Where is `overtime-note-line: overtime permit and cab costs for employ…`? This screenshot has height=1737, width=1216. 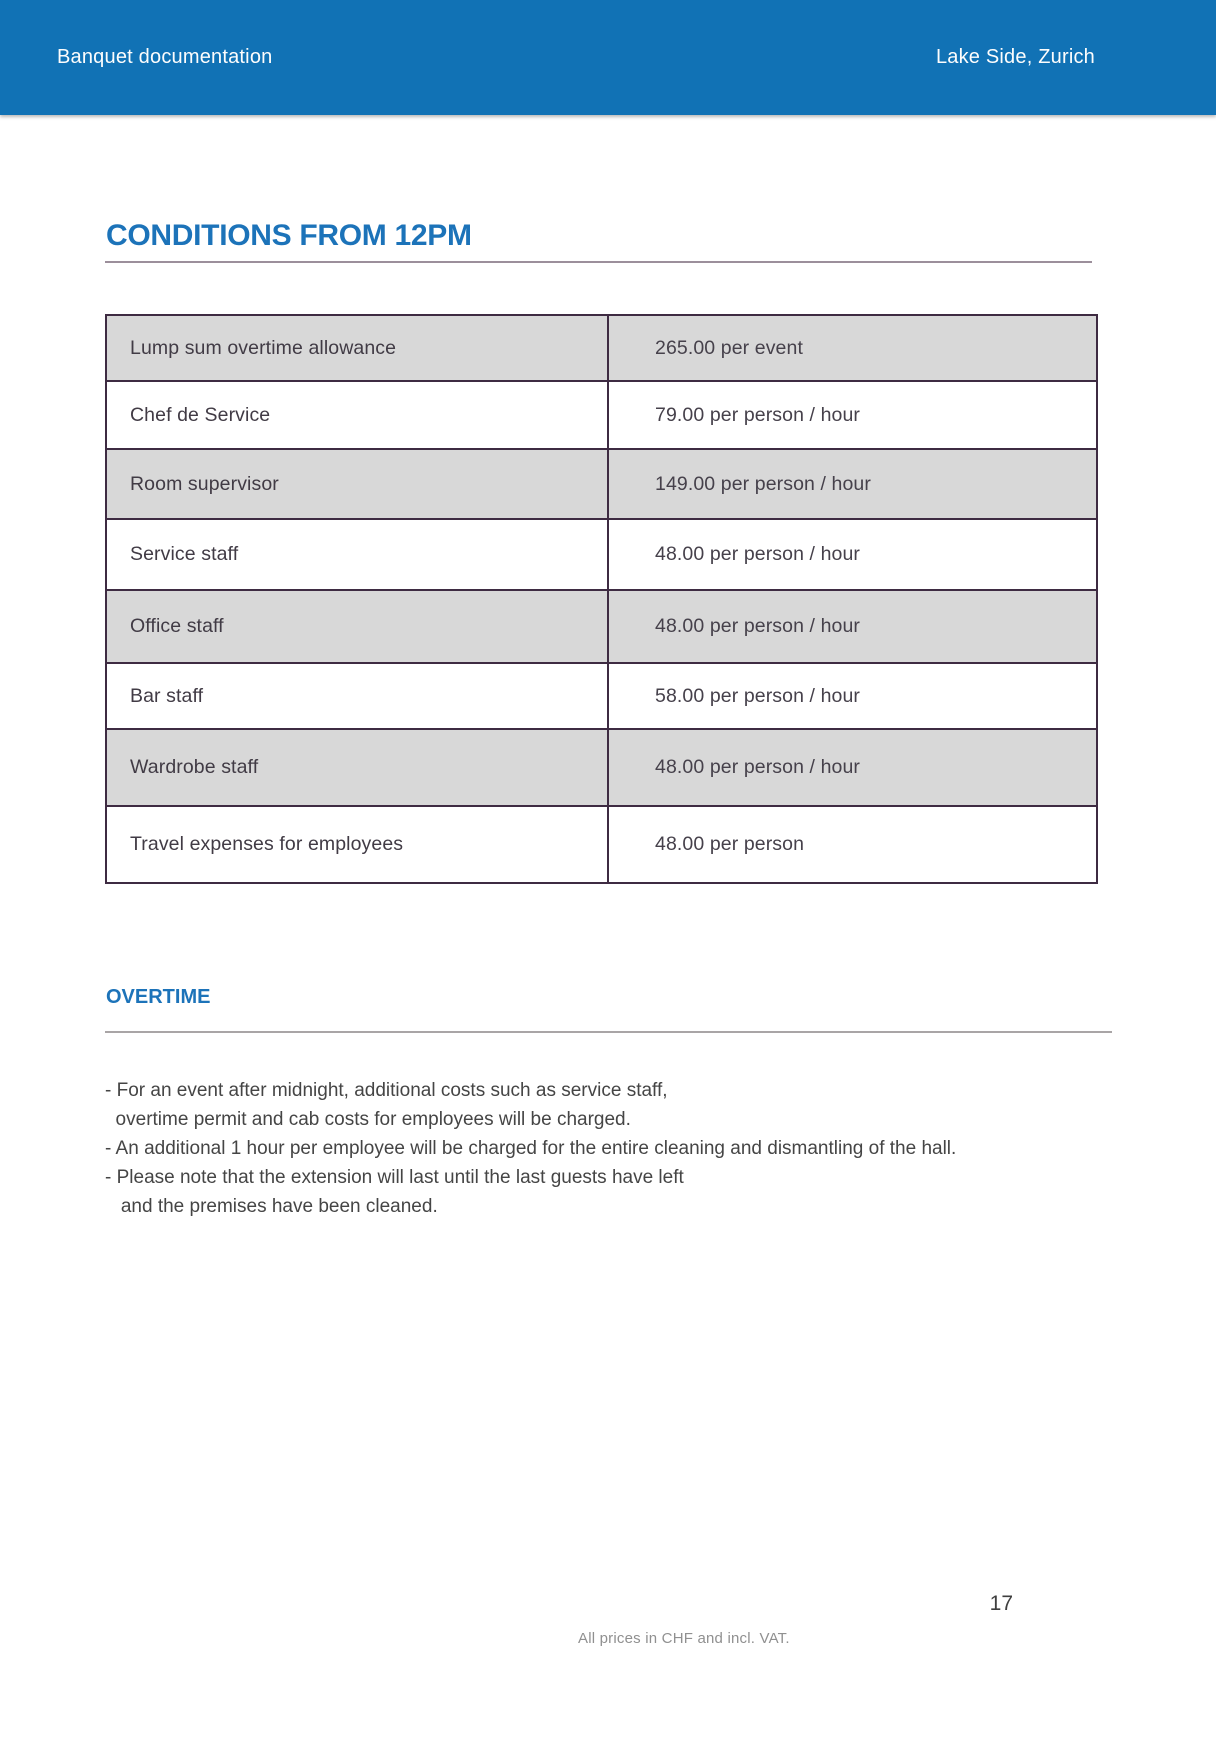 overtime-note-line: overtime permit and cab costs for employ… is located at coordinates (368, 1119).